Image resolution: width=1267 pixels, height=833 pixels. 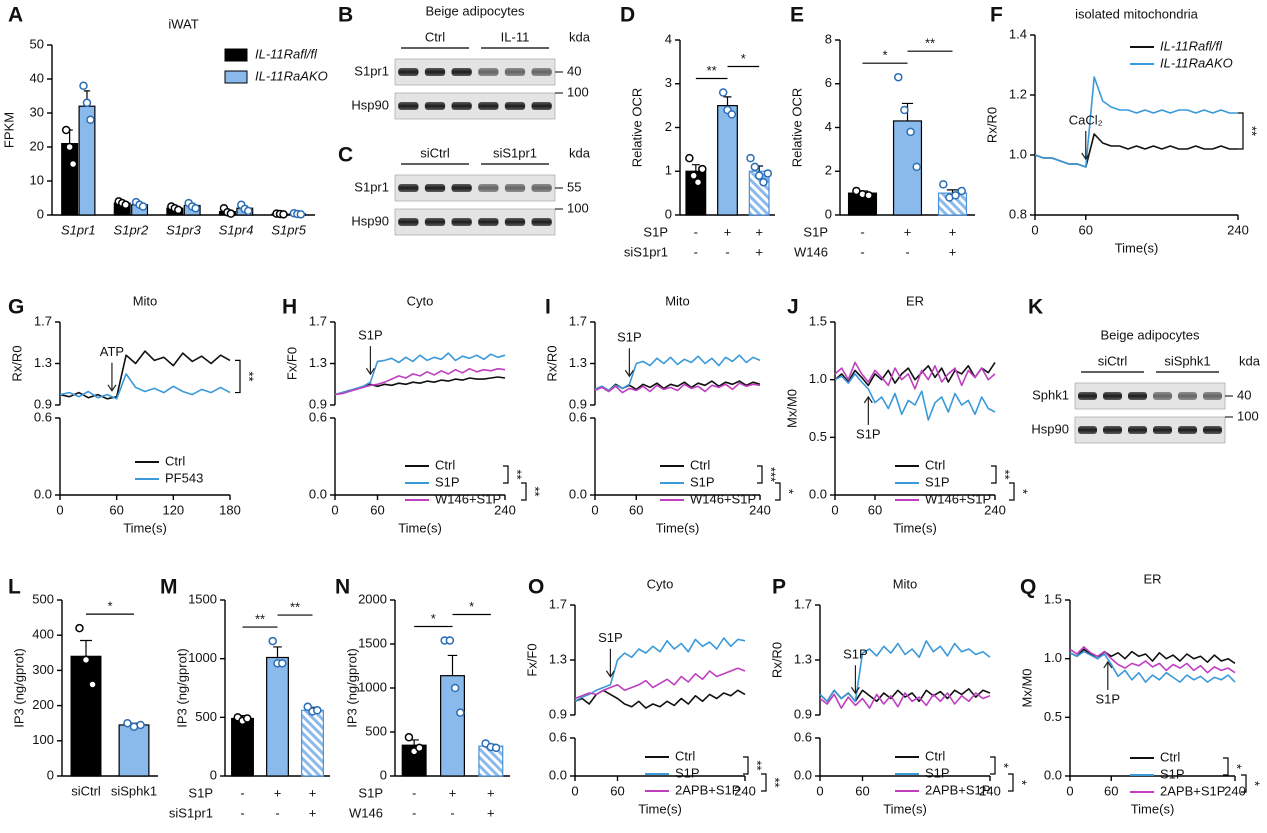 What do you see at coordinates (183, 23) in the screenshot?
I see `chart-title: iWAT` at bounding box center [183, 23].